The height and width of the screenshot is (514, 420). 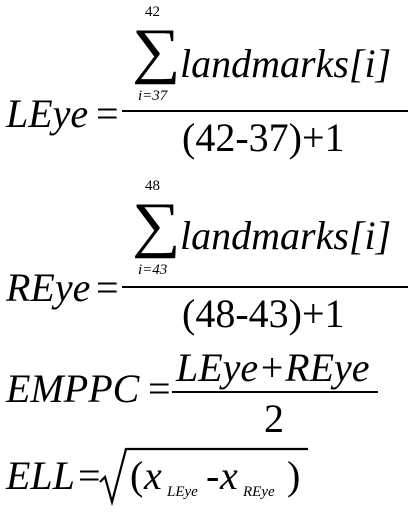 I want to click on ell-x-left-subscript: LEye, so click(x=182, y=492).